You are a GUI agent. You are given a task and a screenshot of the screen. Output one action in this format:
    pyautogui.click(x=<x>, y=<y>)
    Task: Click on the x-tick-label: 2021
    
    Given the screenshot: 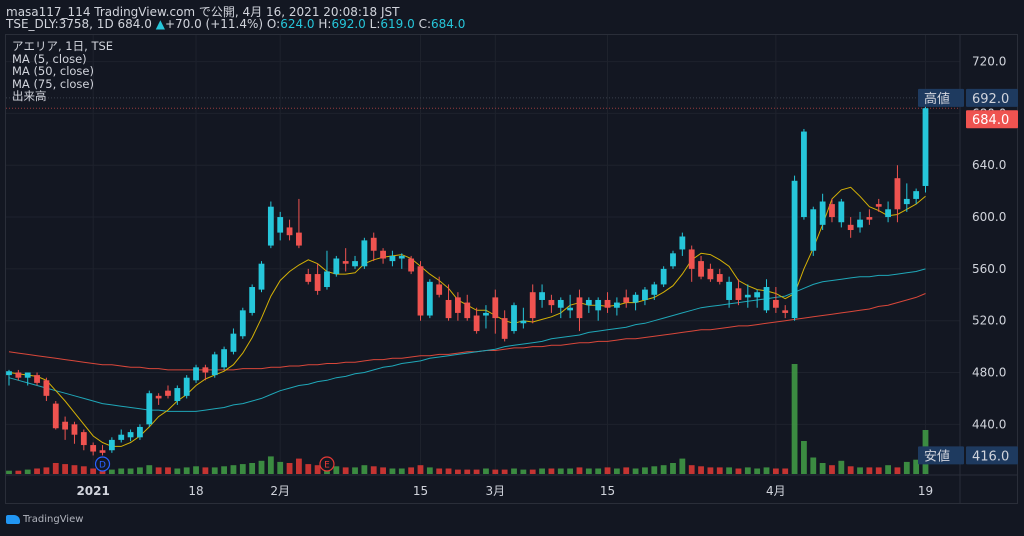 What is the action you would take?
    pyautogui.click(x=92, y=491)
    